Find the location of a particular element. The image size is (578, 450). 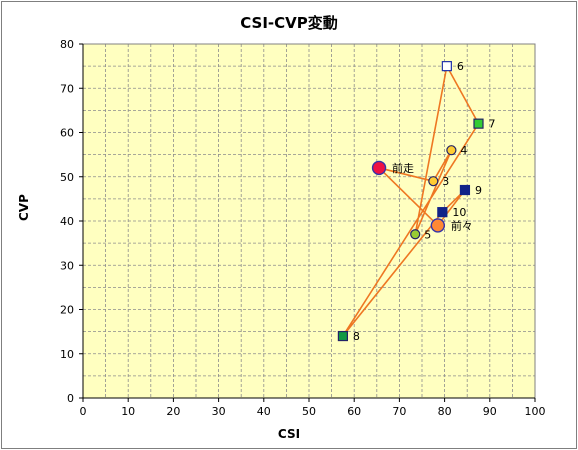

x-tick-label: 70 is located at coordinates (399, 411).